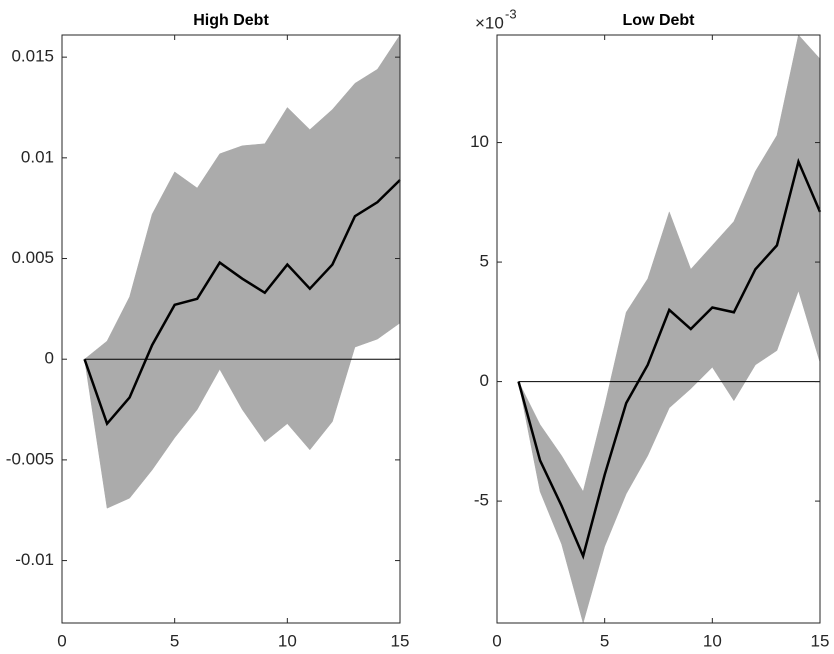 The image size is (834, 654). I want to click on y-tick-label: 10, so click(479, 141).